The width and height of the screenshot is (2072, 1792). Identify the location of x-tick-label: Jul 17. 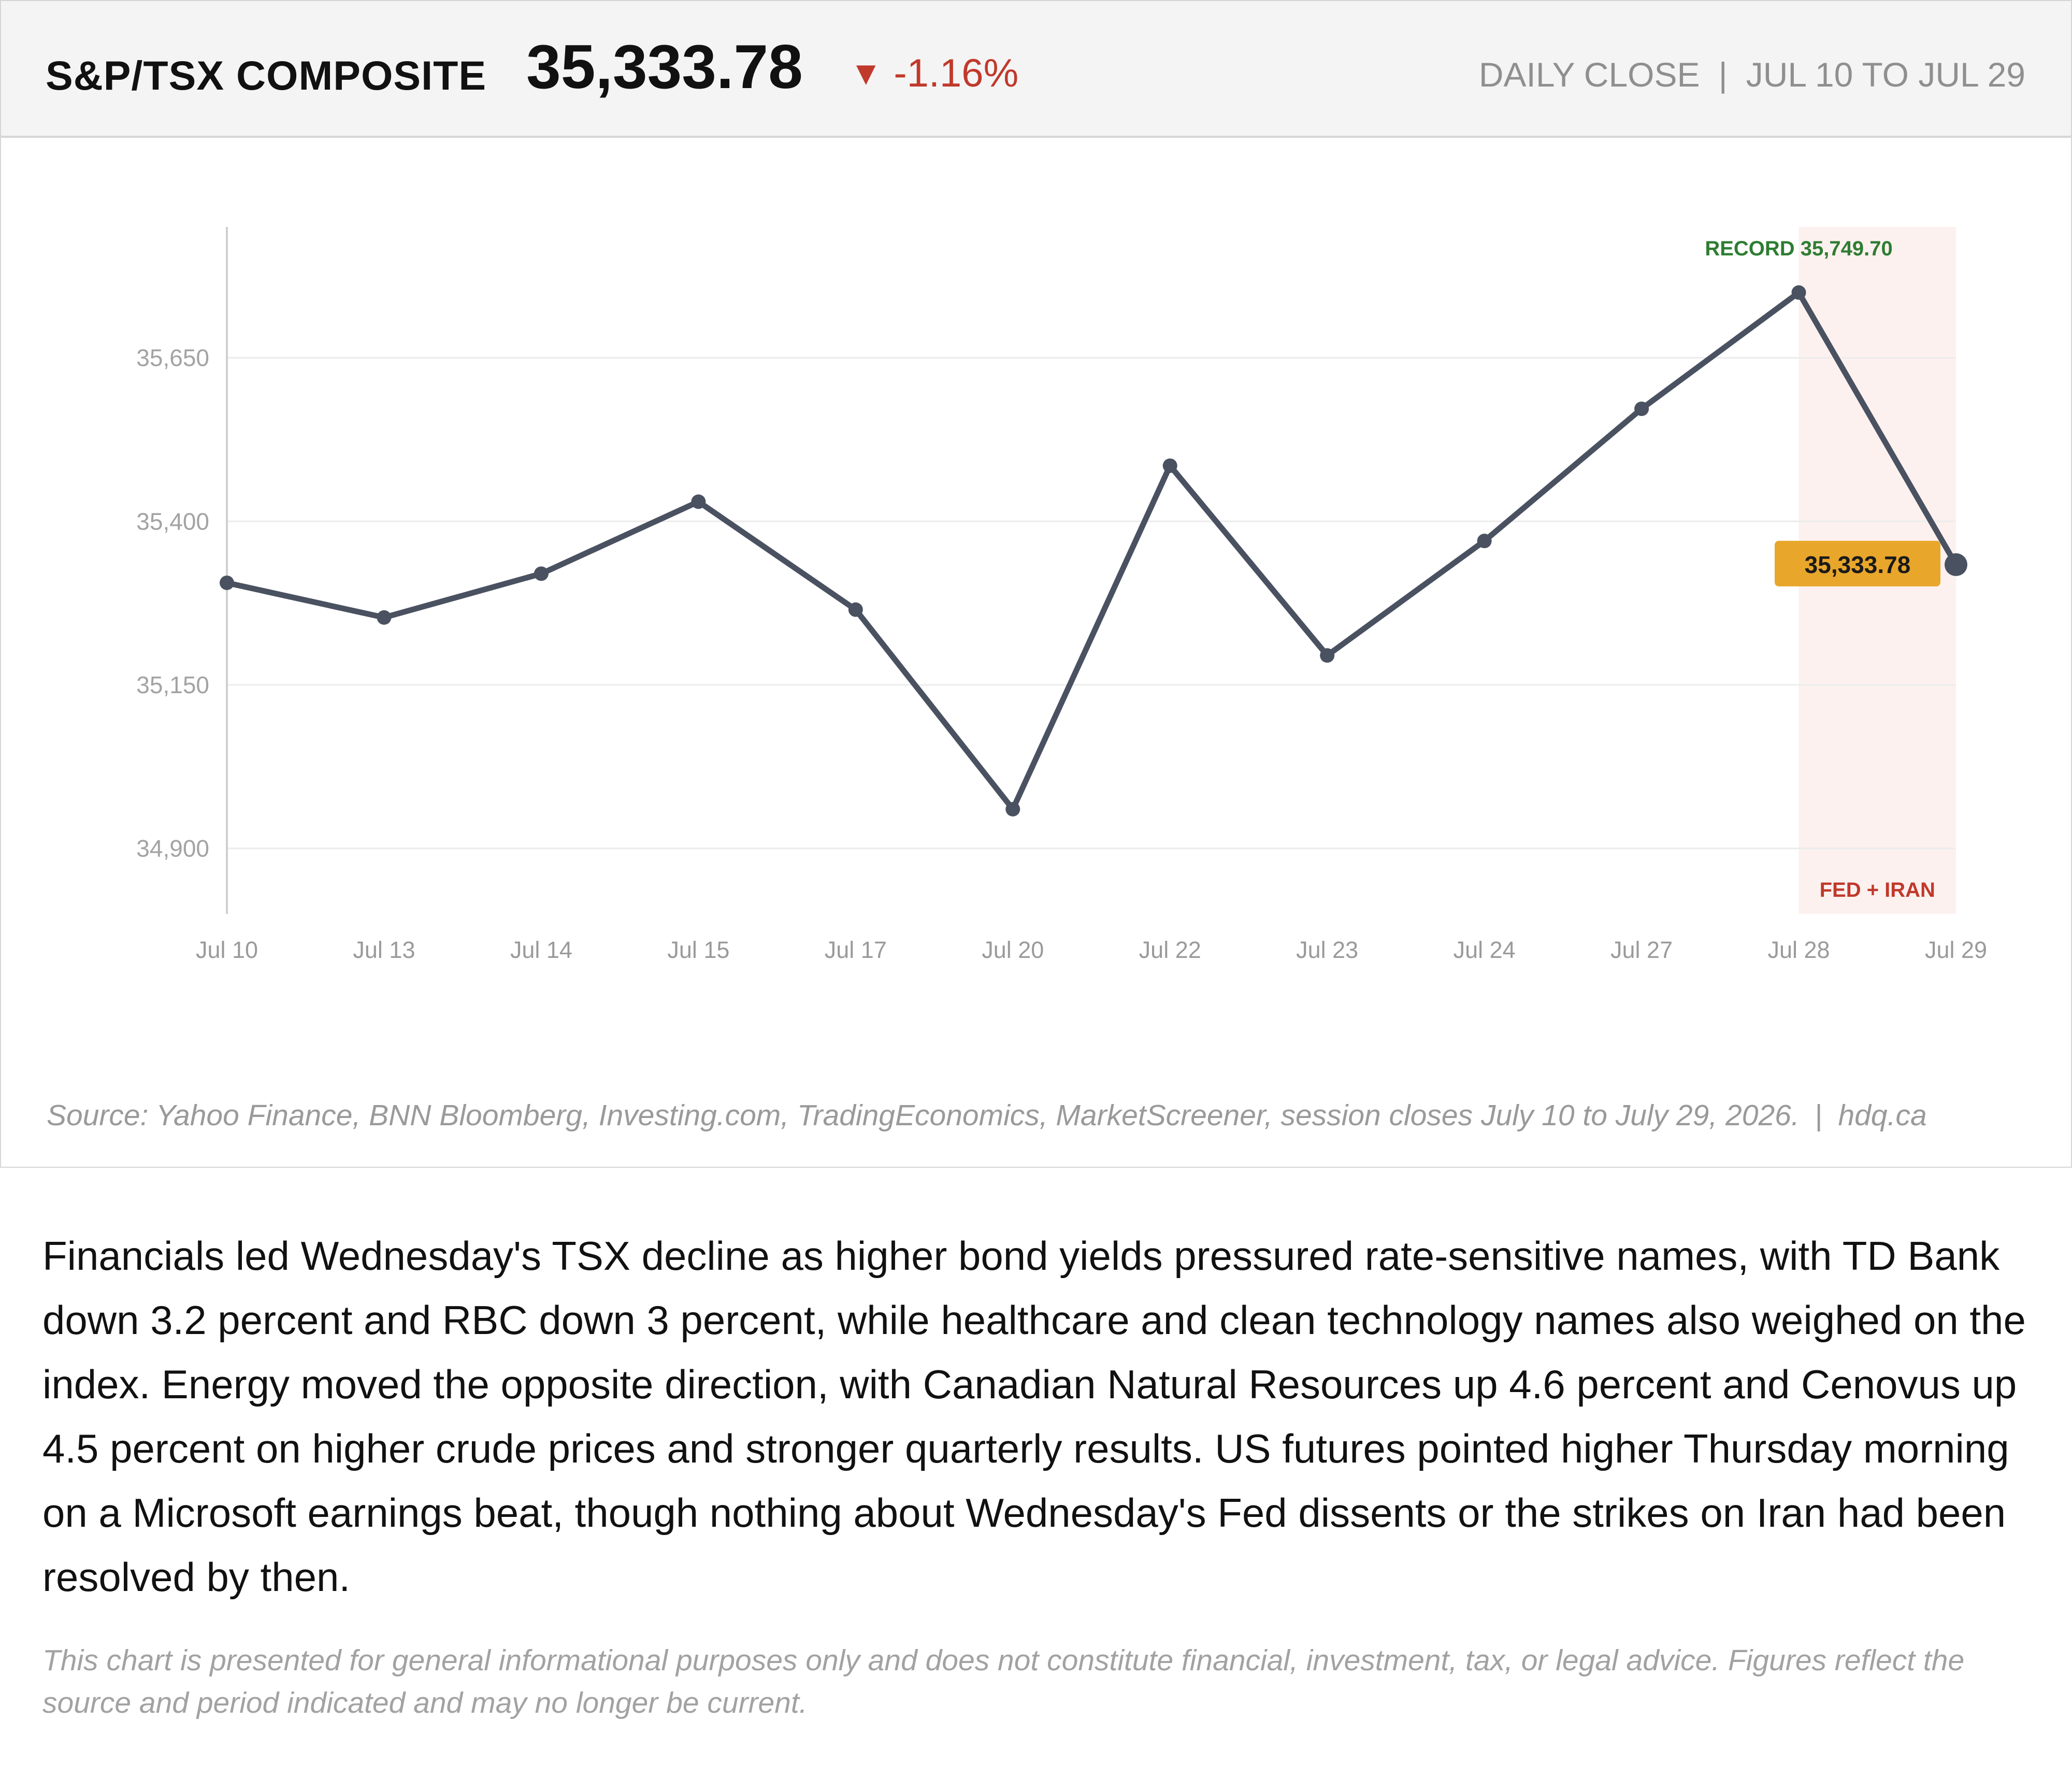
(856, 950).